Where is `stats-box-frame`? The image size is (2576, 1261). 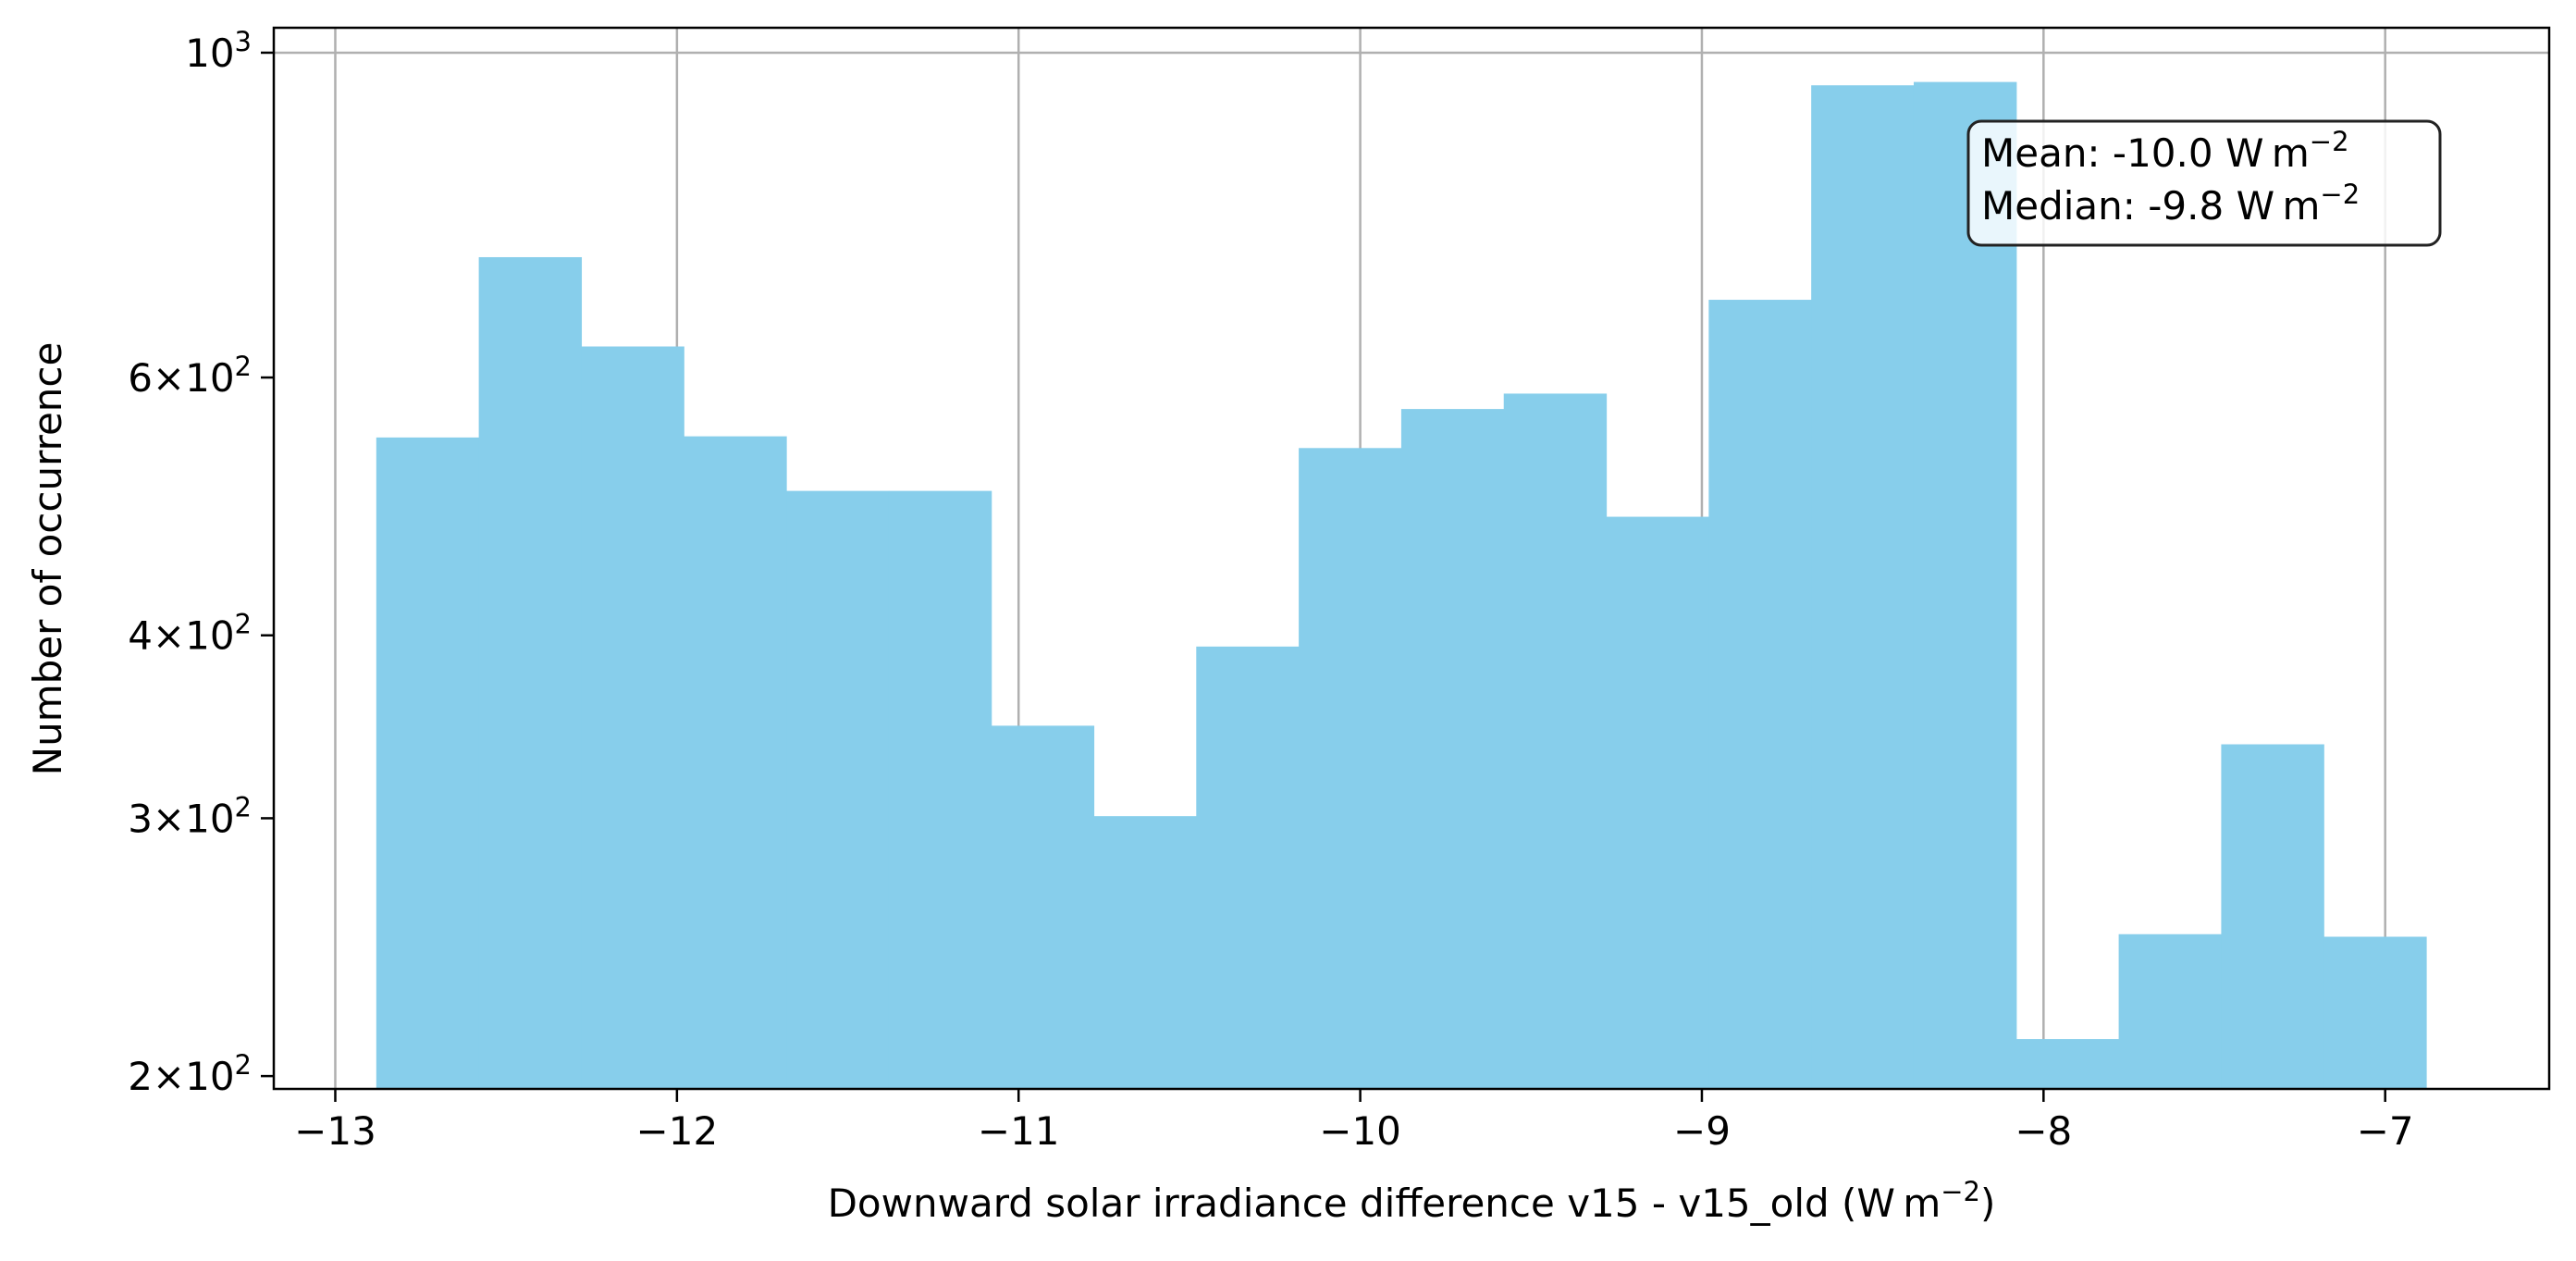
stats-box-frame is located at coordinates (2204, 183).